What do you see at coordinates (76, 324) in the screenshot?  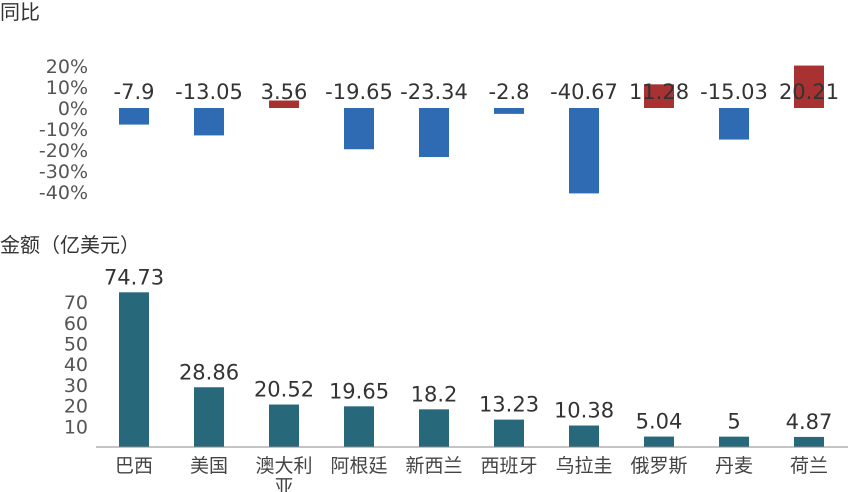 I see `amount-y-tick-label: 60` at bounding box center [76, 324].